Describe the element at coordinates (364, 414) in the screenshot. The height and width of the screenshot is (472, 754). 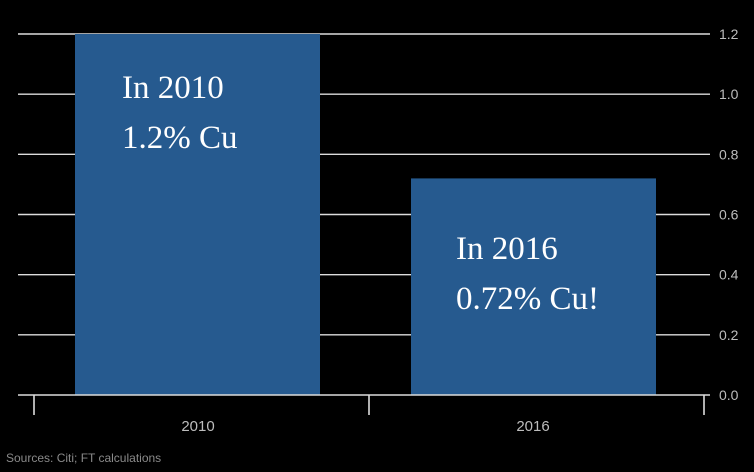
I see `x-axis: 2010 2016` at that location.